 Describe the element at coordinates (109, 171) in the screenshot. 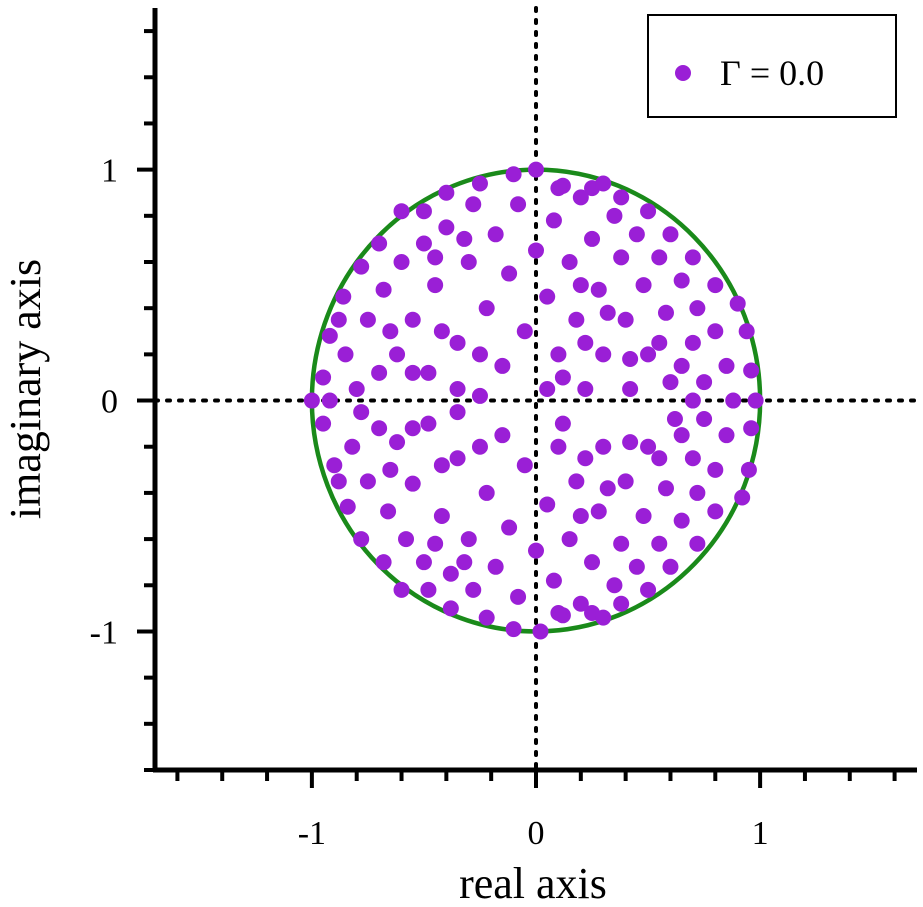

I see `y-tick-label: 1` at that location.